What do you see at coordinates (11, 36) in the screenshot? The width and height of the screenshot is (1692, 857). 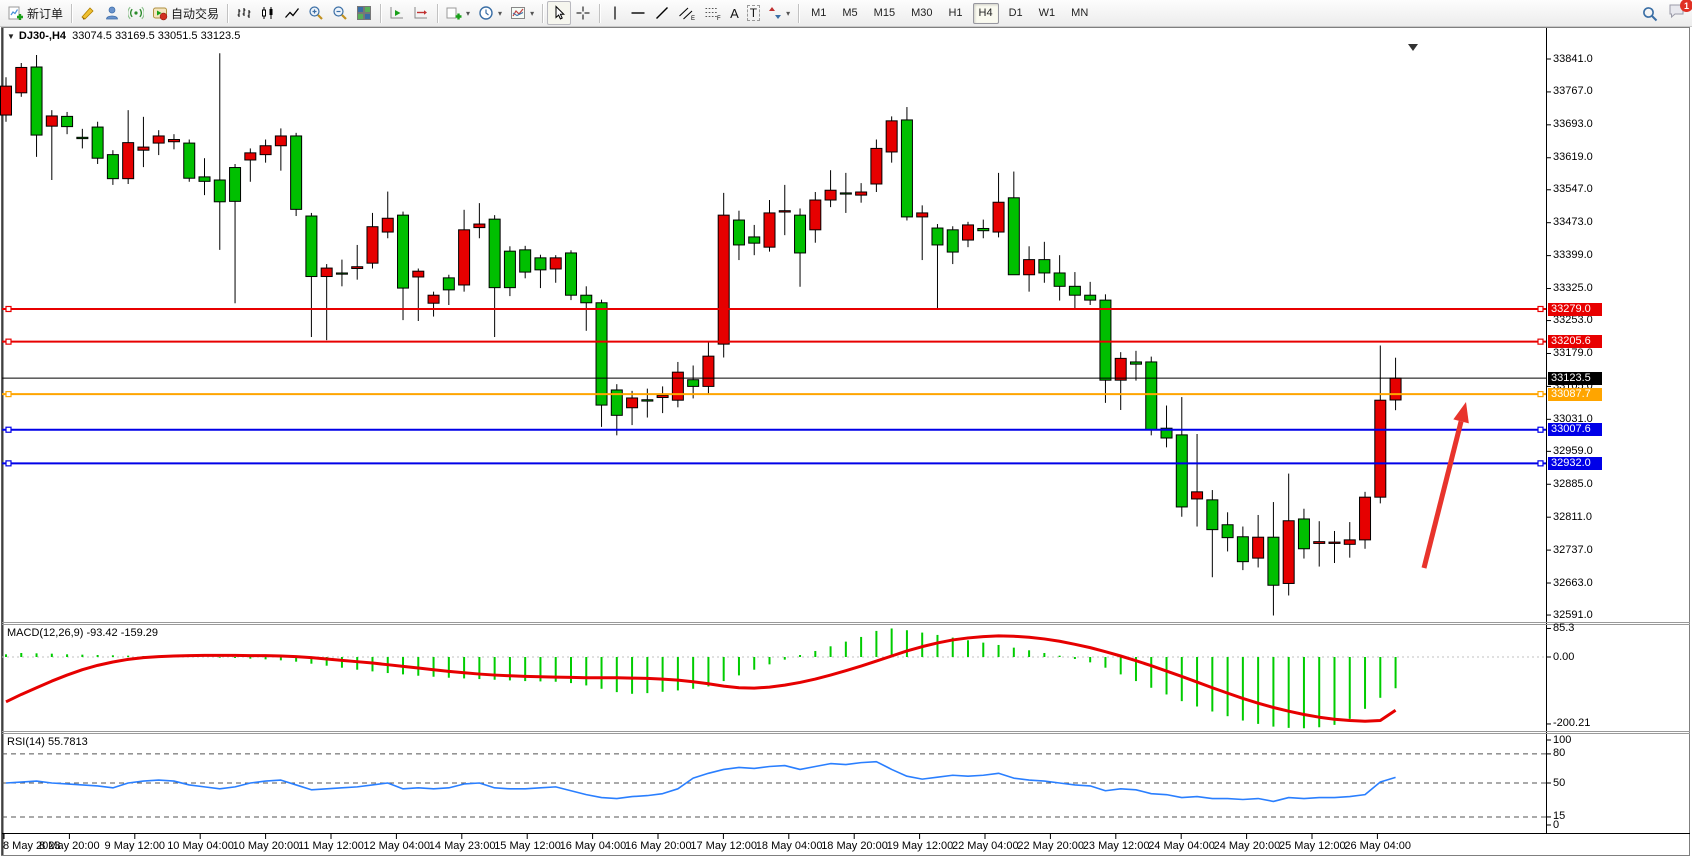 I see `collapse-arrow-icon: ▼` at bounding box center [11, 36].